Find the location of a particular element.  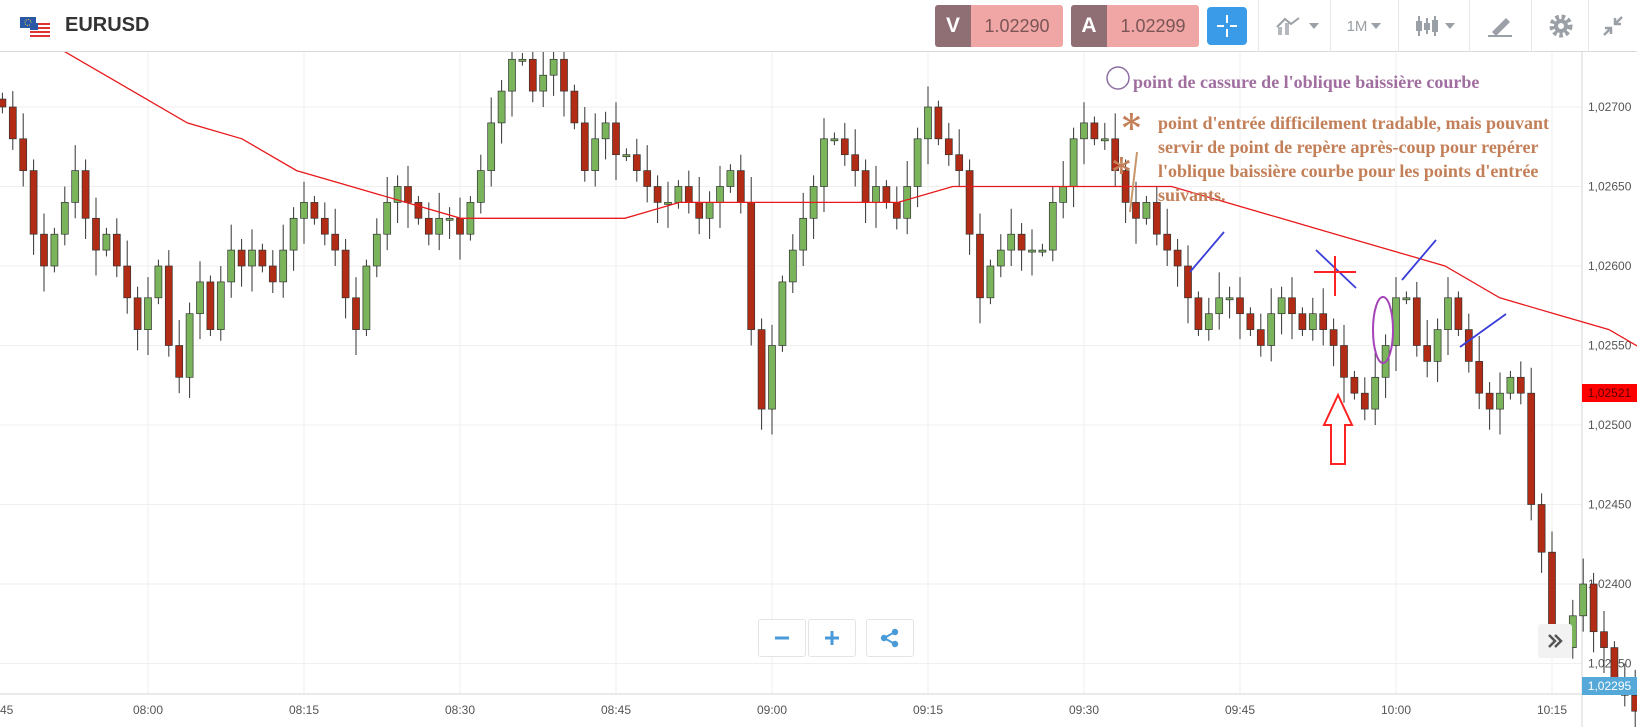

arrow-up-icon is located at coordinates (1338, 428).